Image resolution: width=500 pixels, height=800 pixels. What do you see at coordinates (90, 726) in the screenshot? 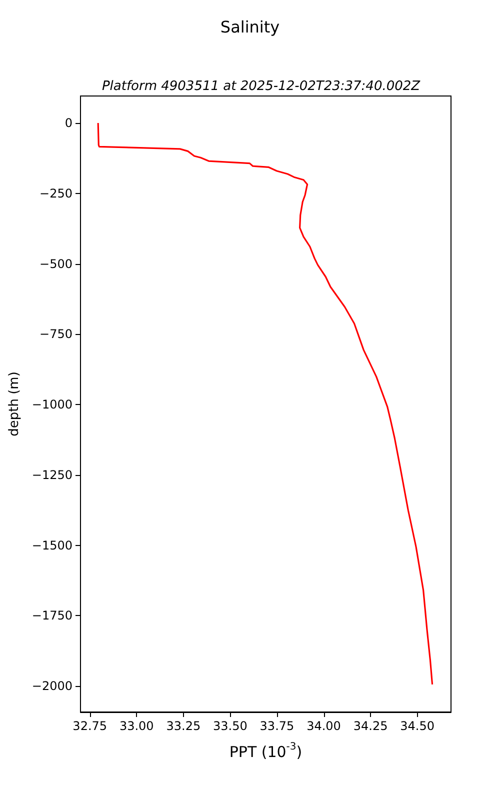
I see `x-tick-label: 32.75` at bounding box center [90, 726].